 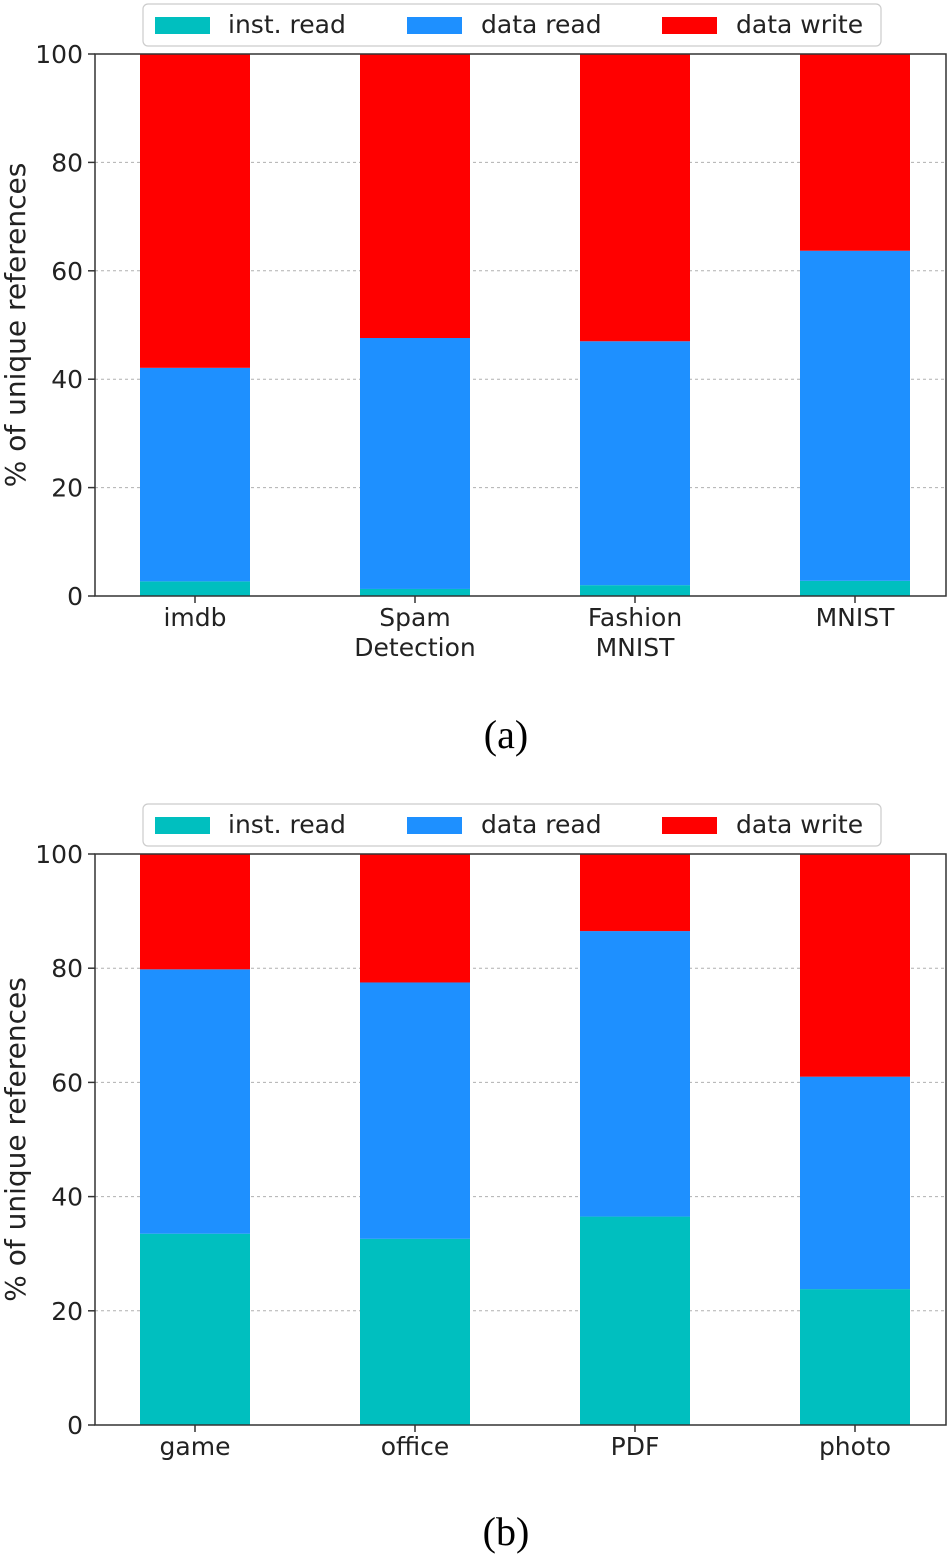 What do you see at coordinates (855, 1446) in the screenshot?
I see `x-tick-label: photo` at bounding box center [855, 1446].